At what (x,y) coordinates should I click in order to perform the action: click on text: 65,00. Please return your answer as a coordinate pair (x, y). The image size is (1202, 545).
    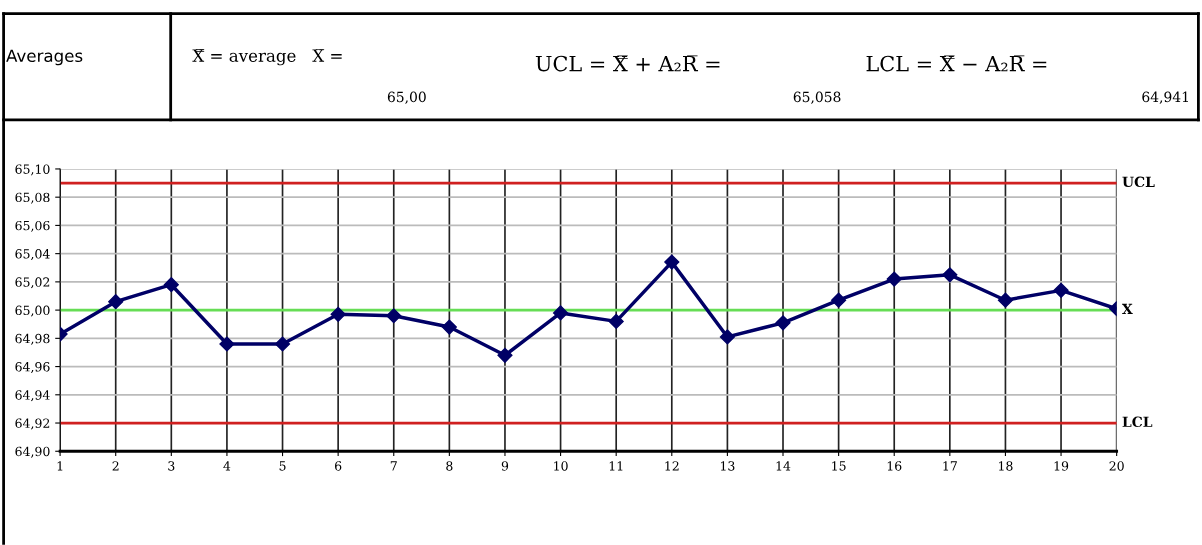
    Looking at the image, I should click on (406, 97).